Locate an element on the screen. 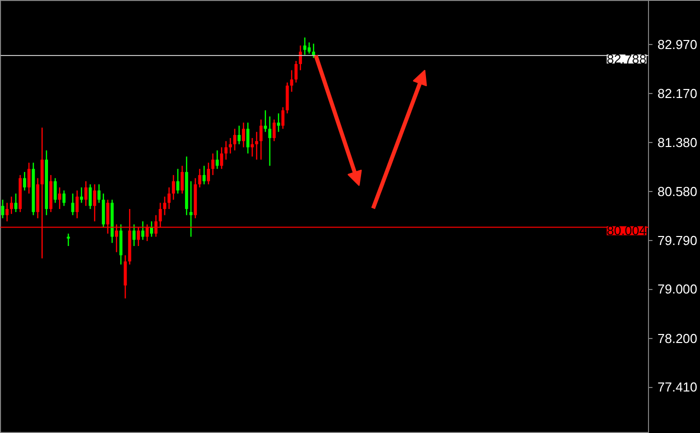 The width and height of the screenshot is (700, 433). y-tick-label: 78.200 is located at coordinates (678, 338).